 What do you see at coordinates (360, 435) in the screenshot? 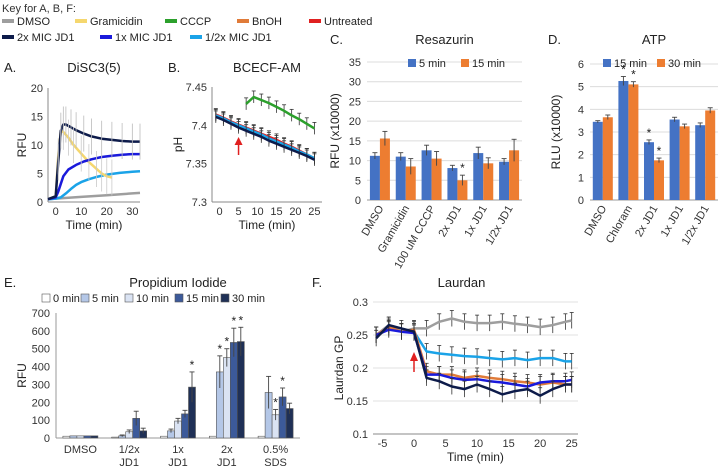
I see `y-tick-label: 0.1` at bounding box center [360, 435].